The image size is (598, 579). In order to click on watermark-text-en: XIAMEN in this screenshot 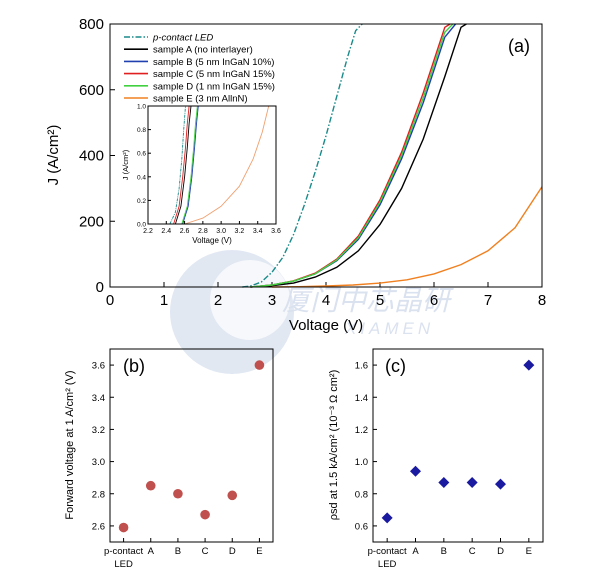, I will do `click(389, 328)`.